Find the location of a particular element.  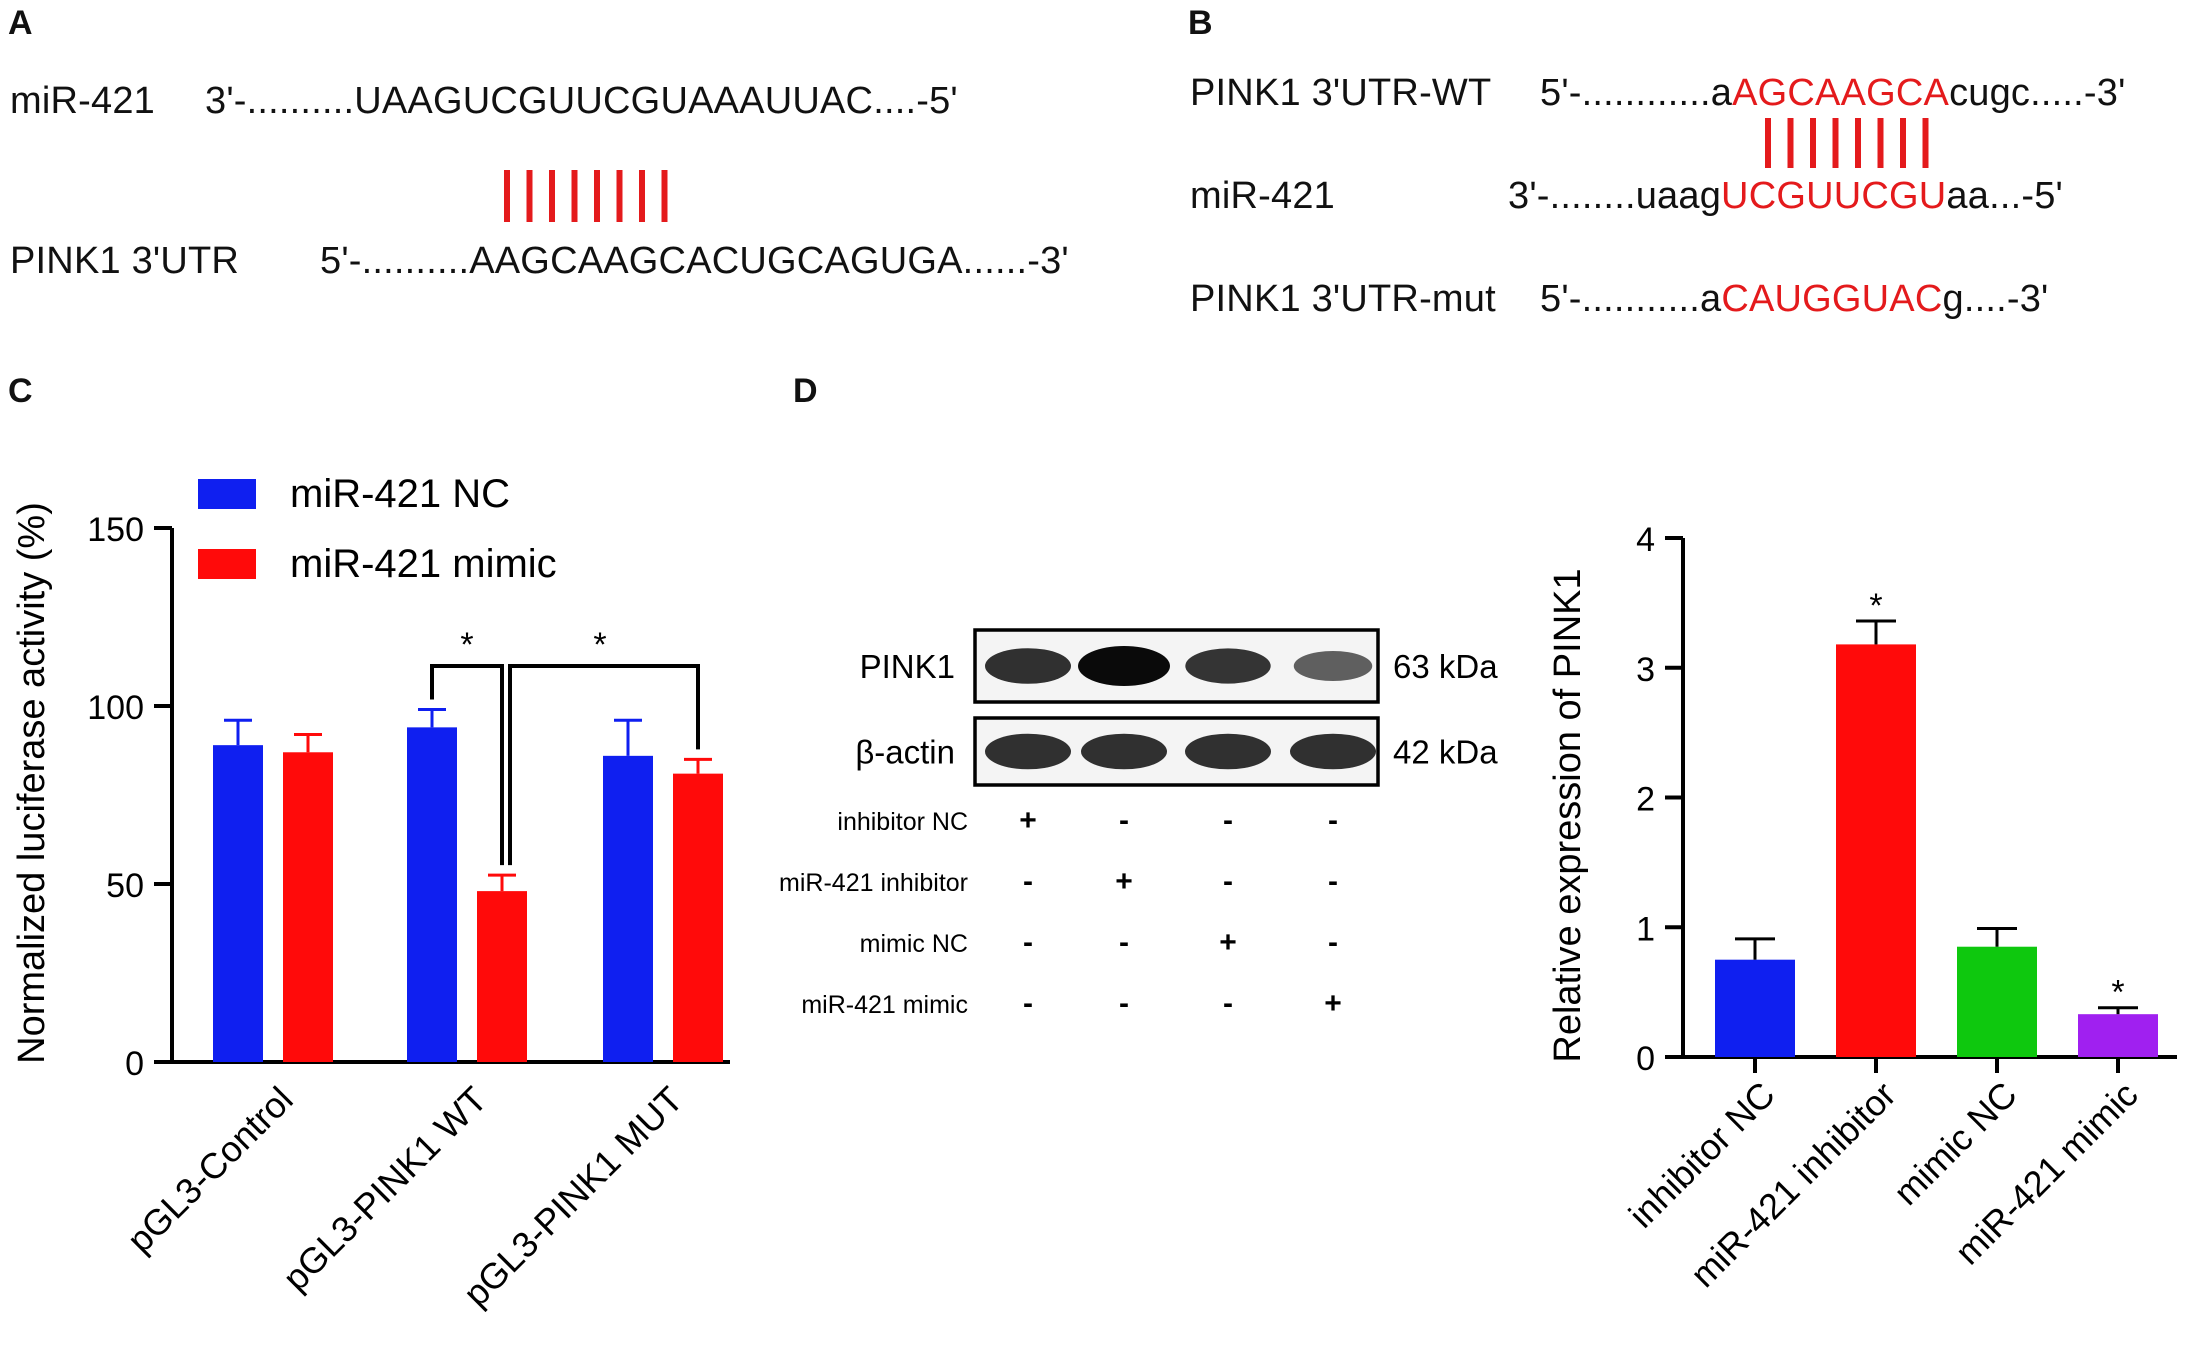

d-y-tick-label: 4 is located at coordinates (1645, 540).